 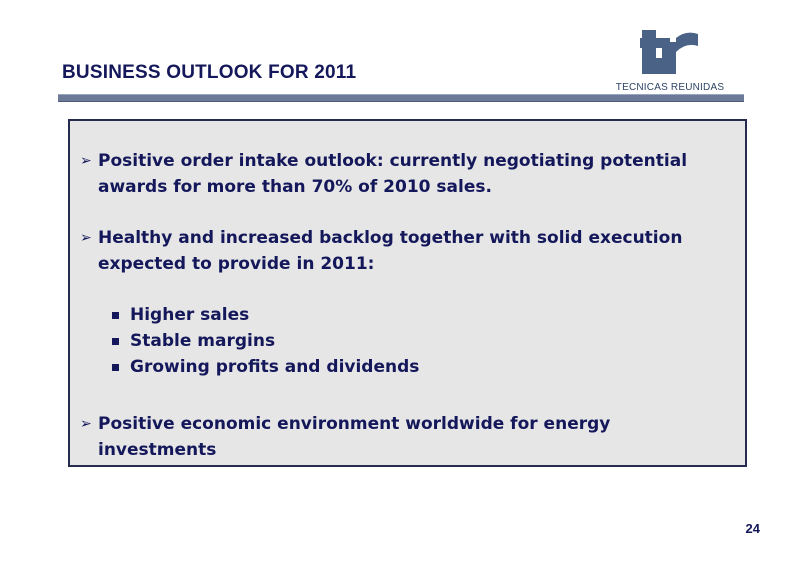 What do you see at coordinates (275, 367) in the screenshot?
I see `sub-bullet-text: Growing profits and dividends` at bounding box center [275, 367].